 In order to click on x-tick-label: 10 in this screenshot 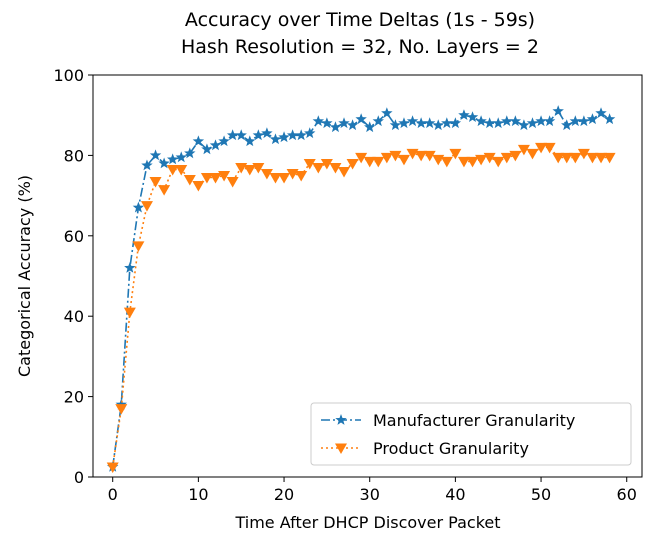, I will do `click(198, 494)`.